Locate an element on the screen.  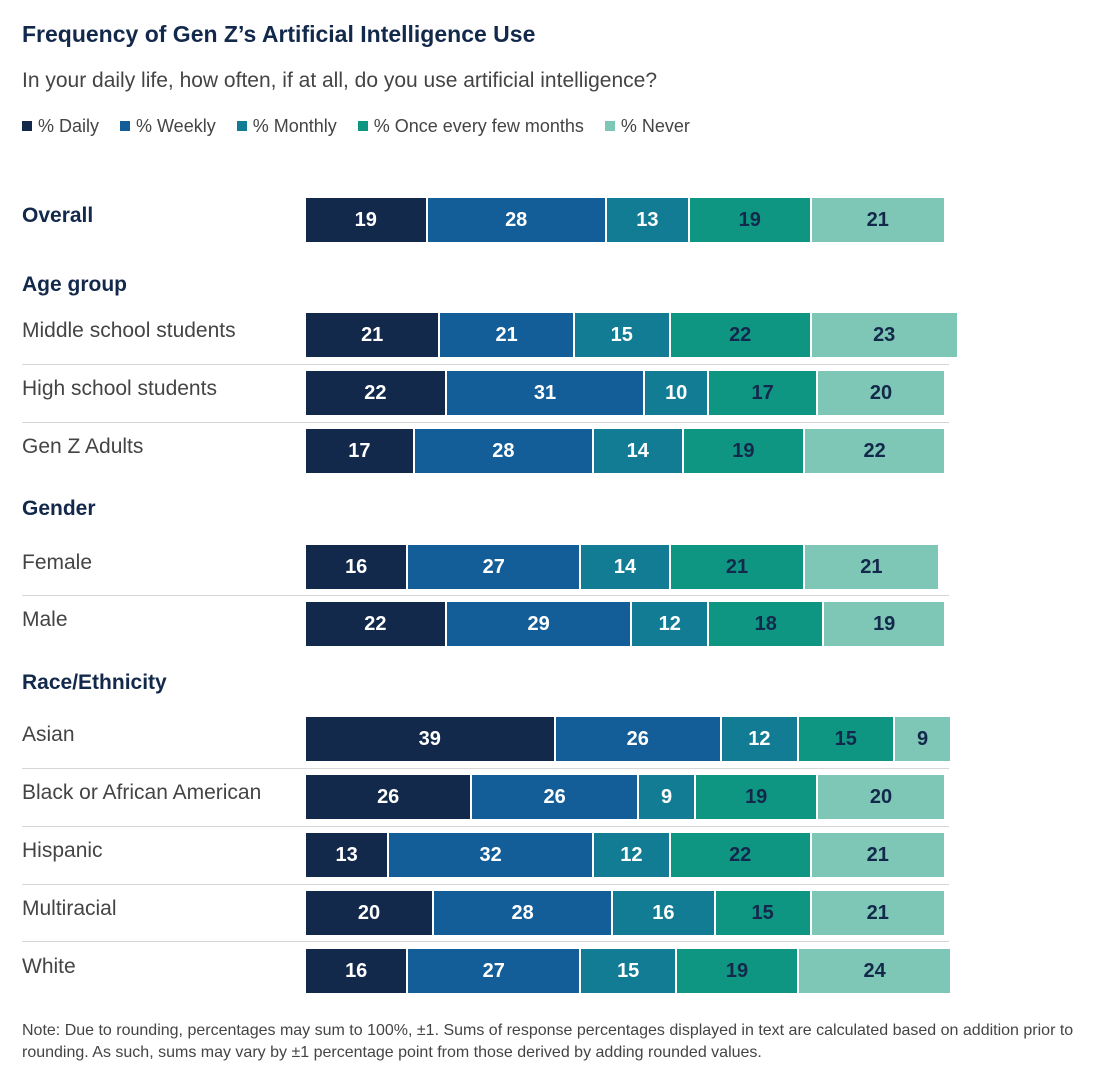
bar-segment-male-monthly: 12 is located at coordinates (671, 624).